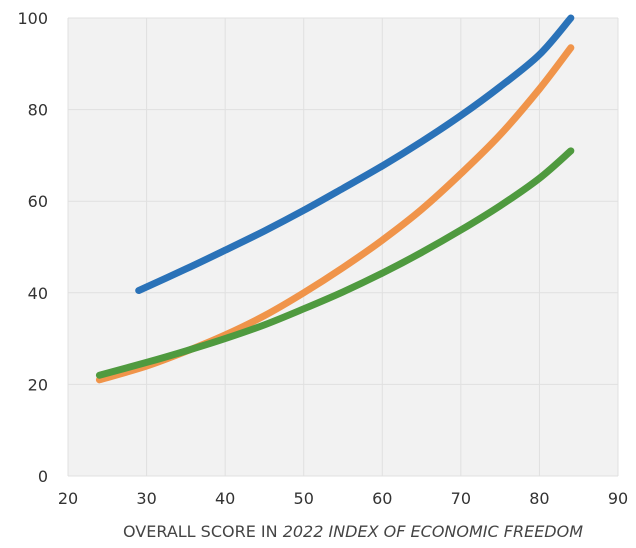 This screenshot has width=636, height=548. I want to click on y-tick-label-80: 80, so click(38, 110).